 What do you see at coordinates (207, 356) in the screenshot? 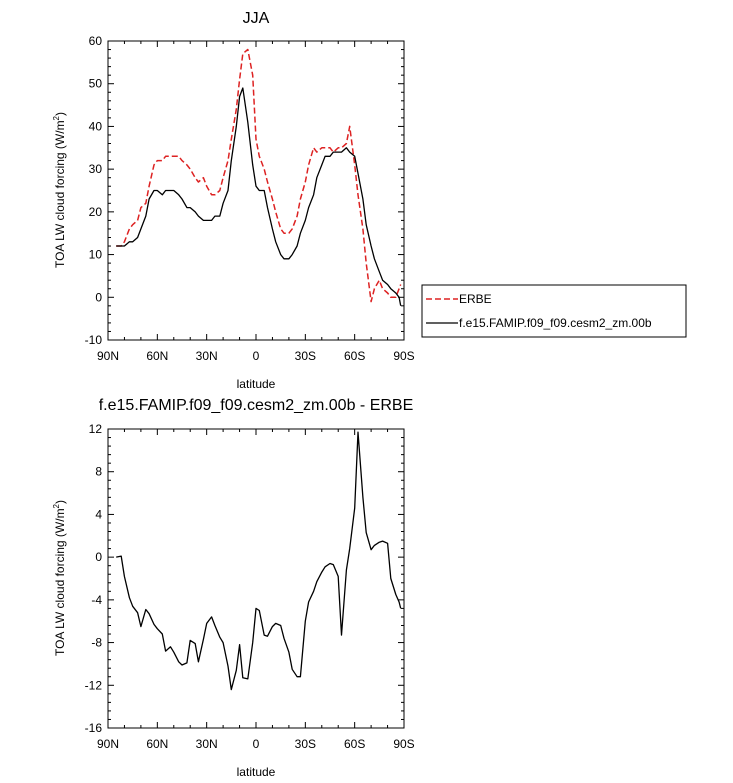
I see `top-xtick-label: 30N` at bounding box center [207, 356].